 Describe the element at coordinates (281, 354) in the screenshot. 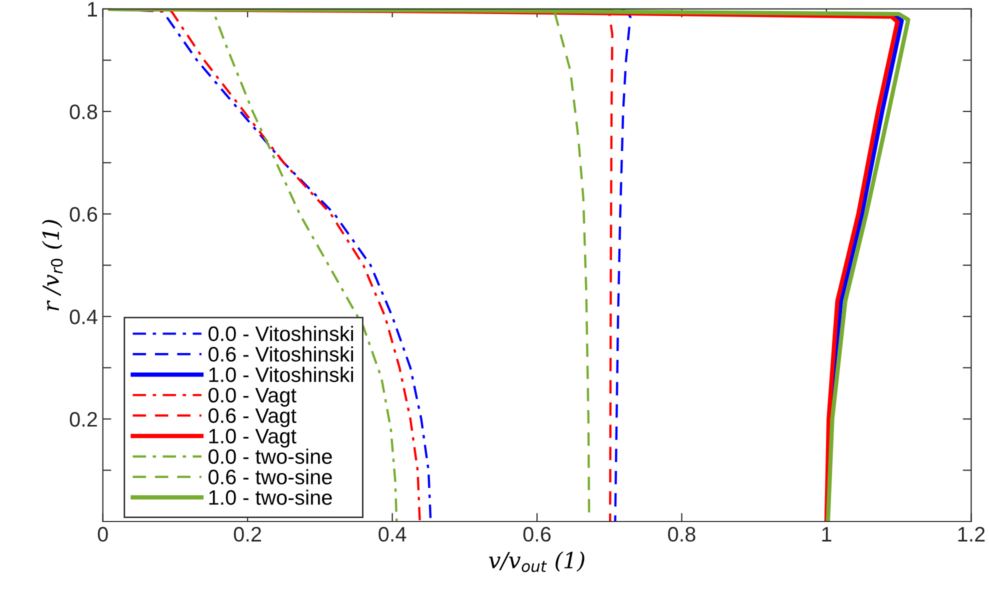

I see `legend-label: 0.6 - Vitoshinski` at that location.